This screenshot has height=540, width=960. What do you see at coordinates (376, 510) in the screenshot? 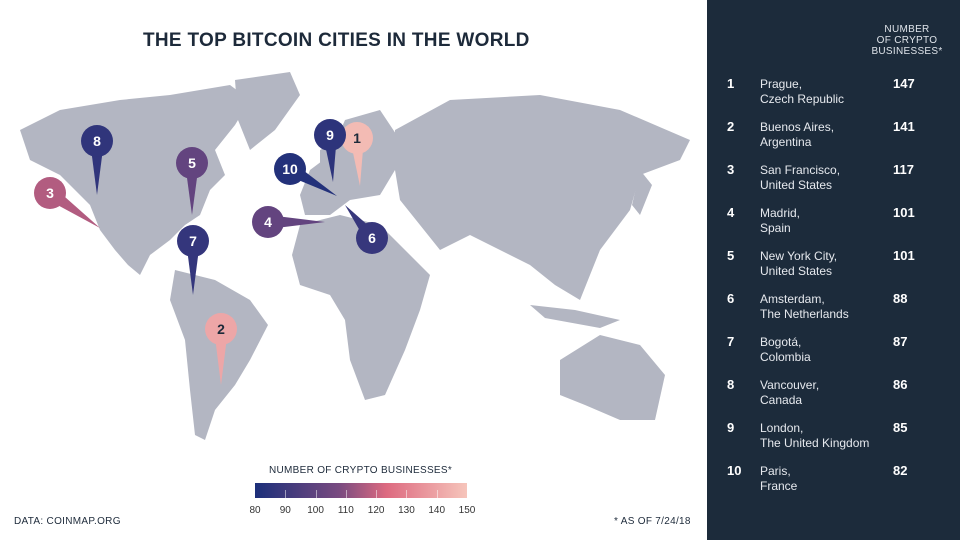
I see `legend-tick-label: 120` at bounding box center [376, 510].